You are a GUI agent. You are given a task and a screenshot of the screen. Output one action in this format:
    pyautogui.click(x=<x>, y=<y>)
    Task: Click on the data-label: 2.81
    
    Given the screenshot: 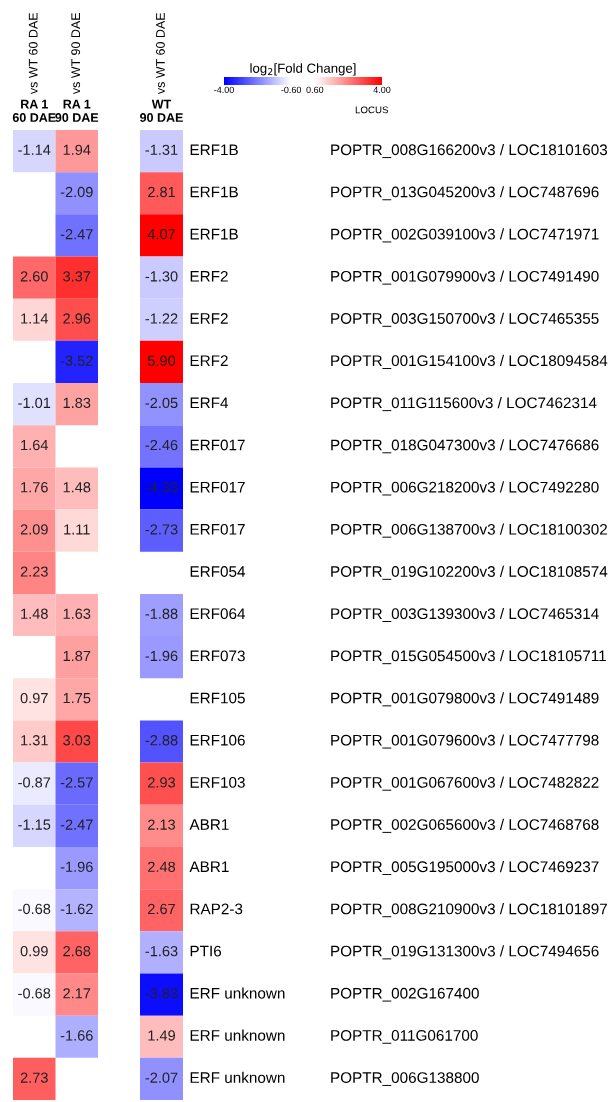 What is the action you would take?
    pyautogui.click(x=161, y=192)
    